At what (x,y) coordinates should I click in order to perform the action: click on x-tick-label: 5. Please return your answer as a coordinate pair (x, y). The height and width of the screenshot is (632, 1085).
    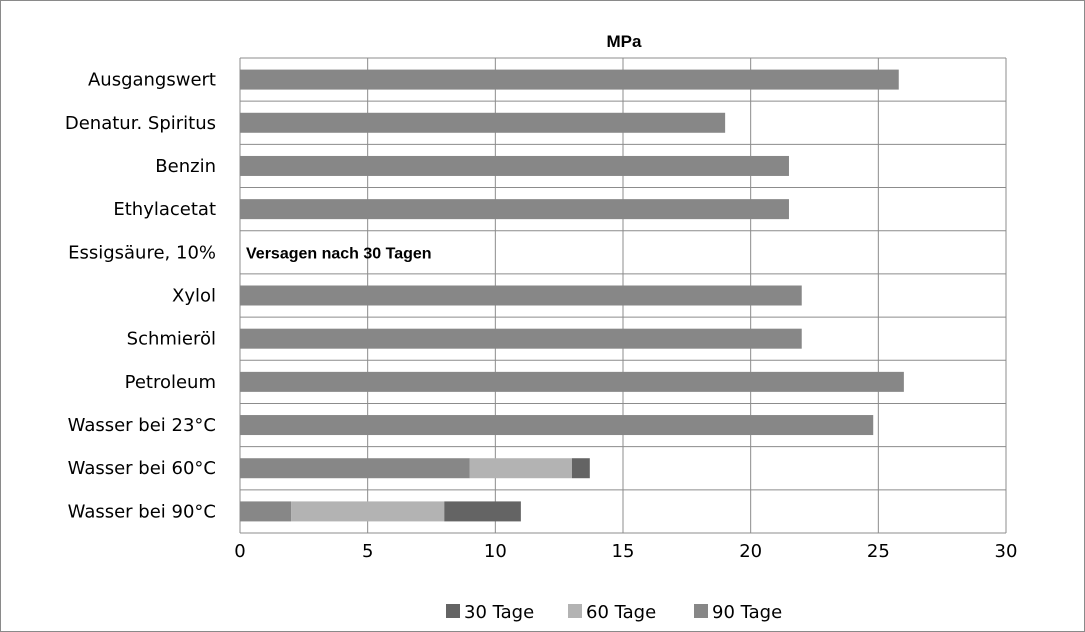
    Looking at the image, I should click on (367, 551).